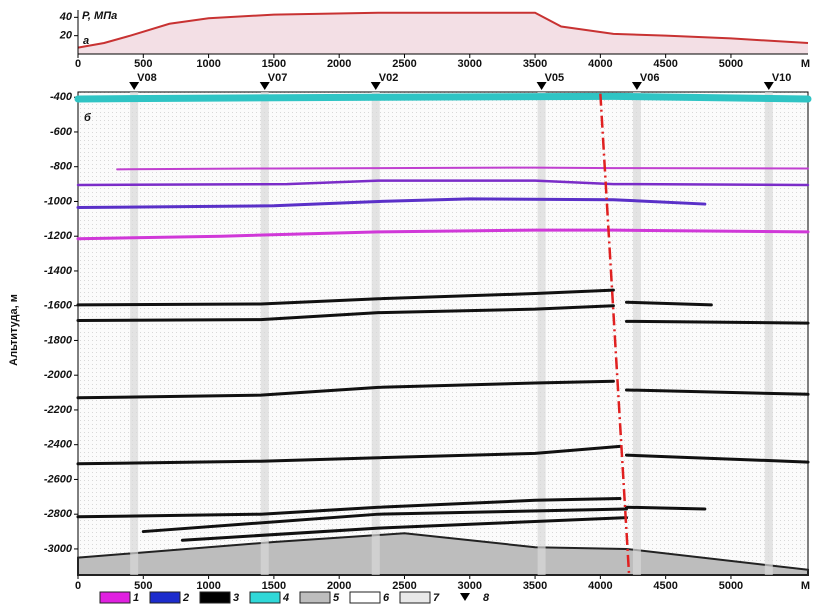  Describe the element at coordinates (389, 78) in the screenshot. I see `well-label: V02` at that location.